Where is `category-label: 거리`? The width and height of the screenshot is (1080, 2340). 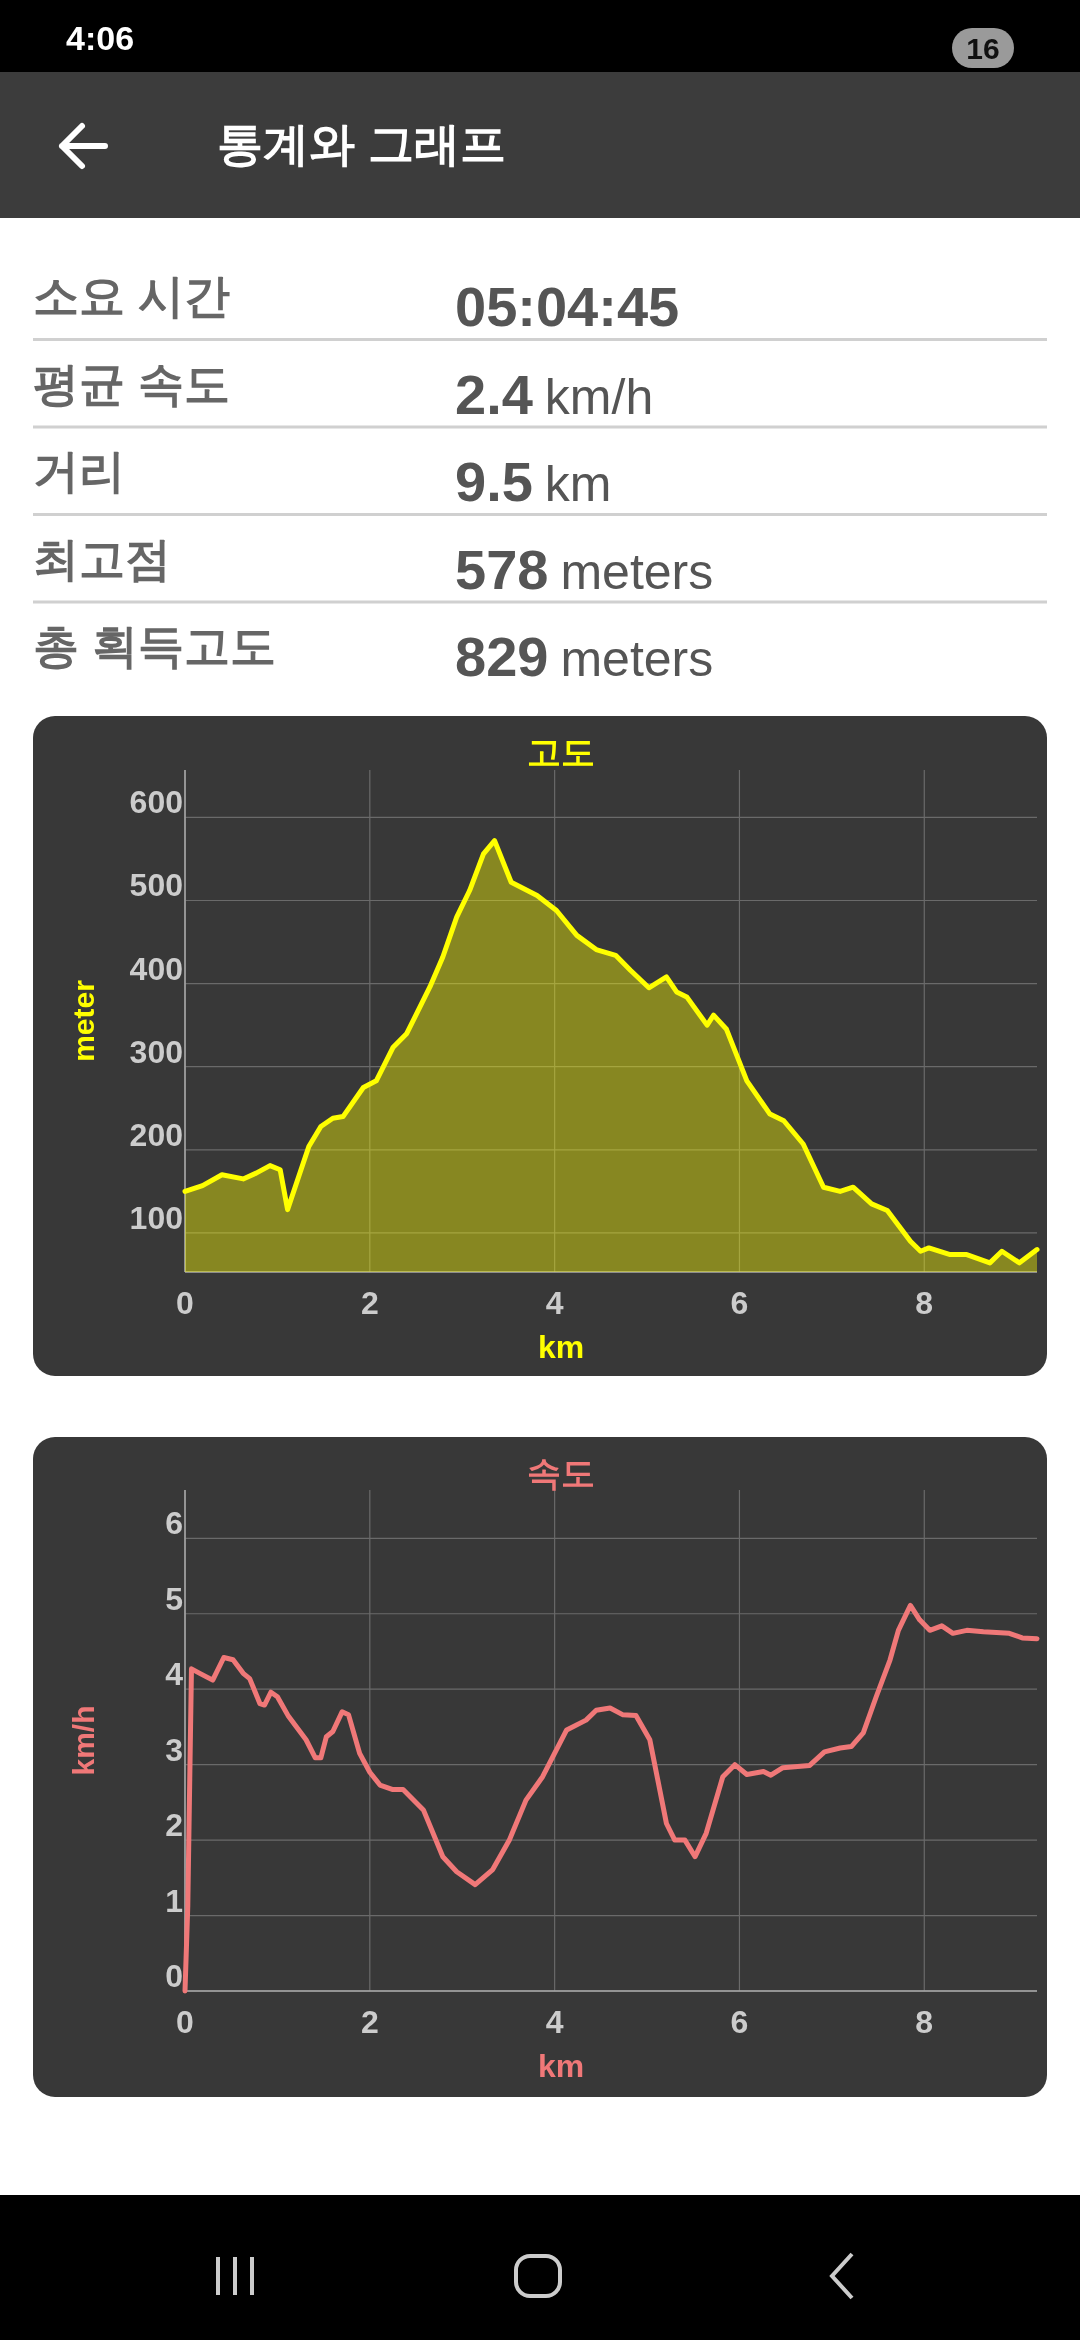
category-label: 거리 is located at coordinates (79, 471).